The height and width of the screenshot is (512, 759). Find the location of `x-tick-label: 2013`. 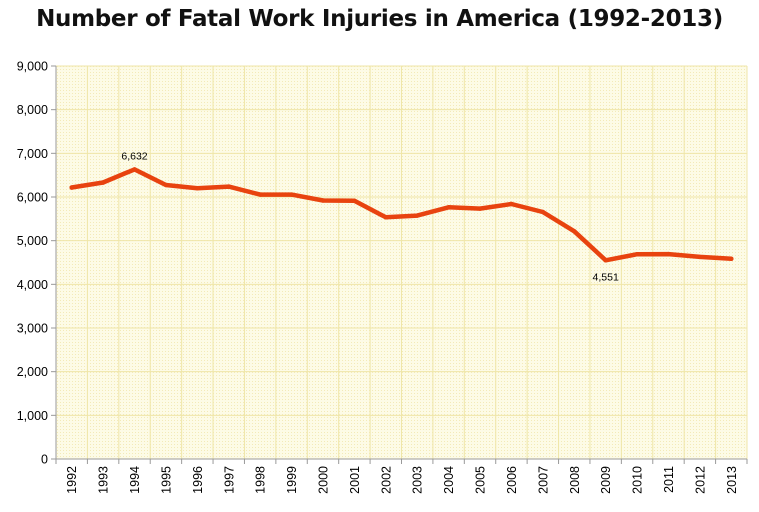

x-tick-label: 2013 is located at coordinates (732, 480).